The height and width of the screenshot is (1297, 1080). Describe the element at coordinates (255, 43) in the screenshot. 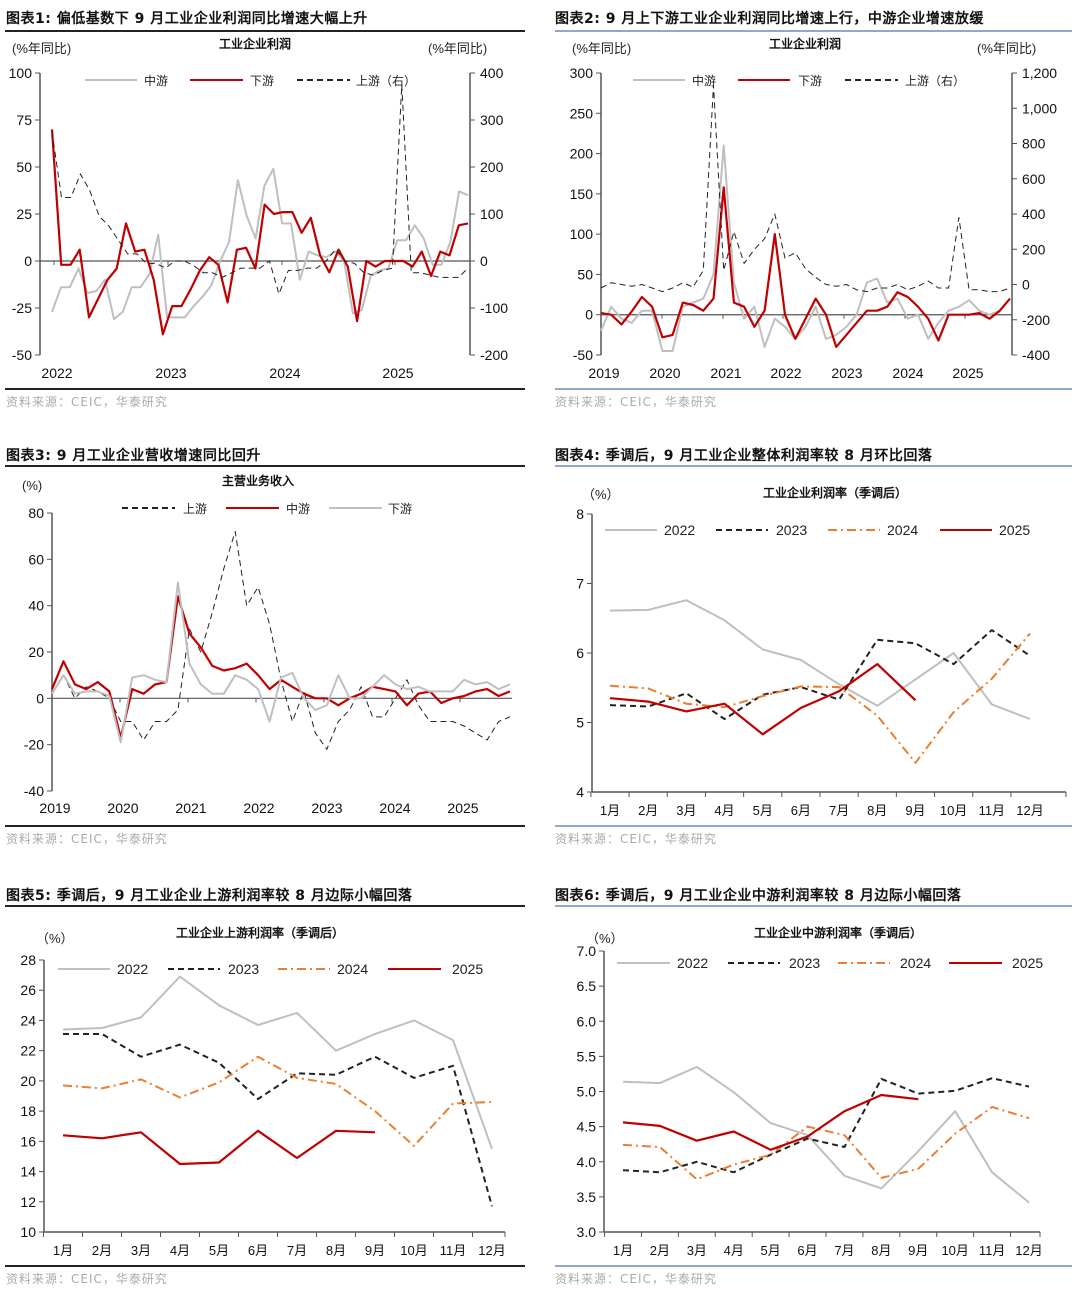

I see `chart1-subtitle: 工业企业利润` at that location.